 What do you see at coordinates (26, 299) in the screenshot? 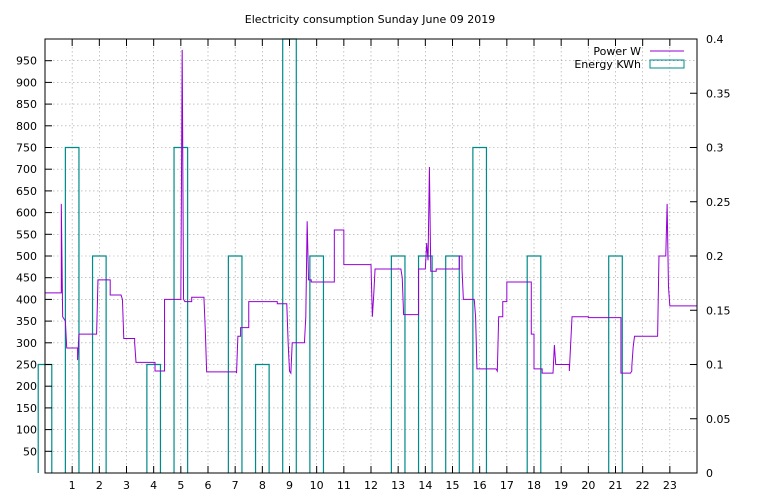
I see `left-y-tick-label: 400` at bounding box center [26, 299].